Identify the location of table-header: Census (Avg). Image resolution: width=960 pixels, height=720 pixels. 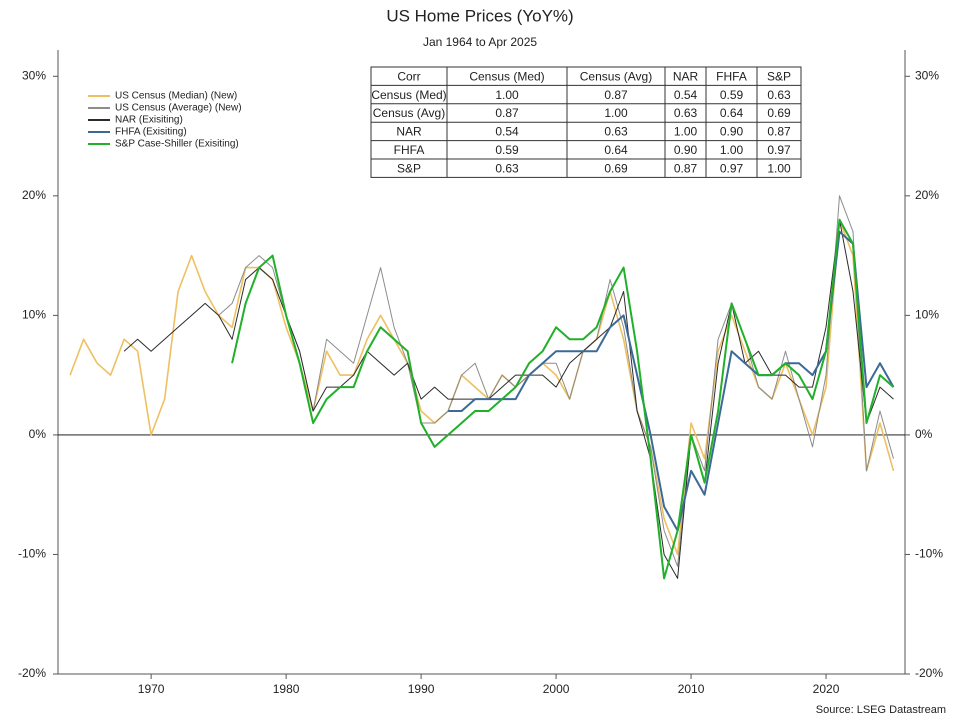
(616, 76).